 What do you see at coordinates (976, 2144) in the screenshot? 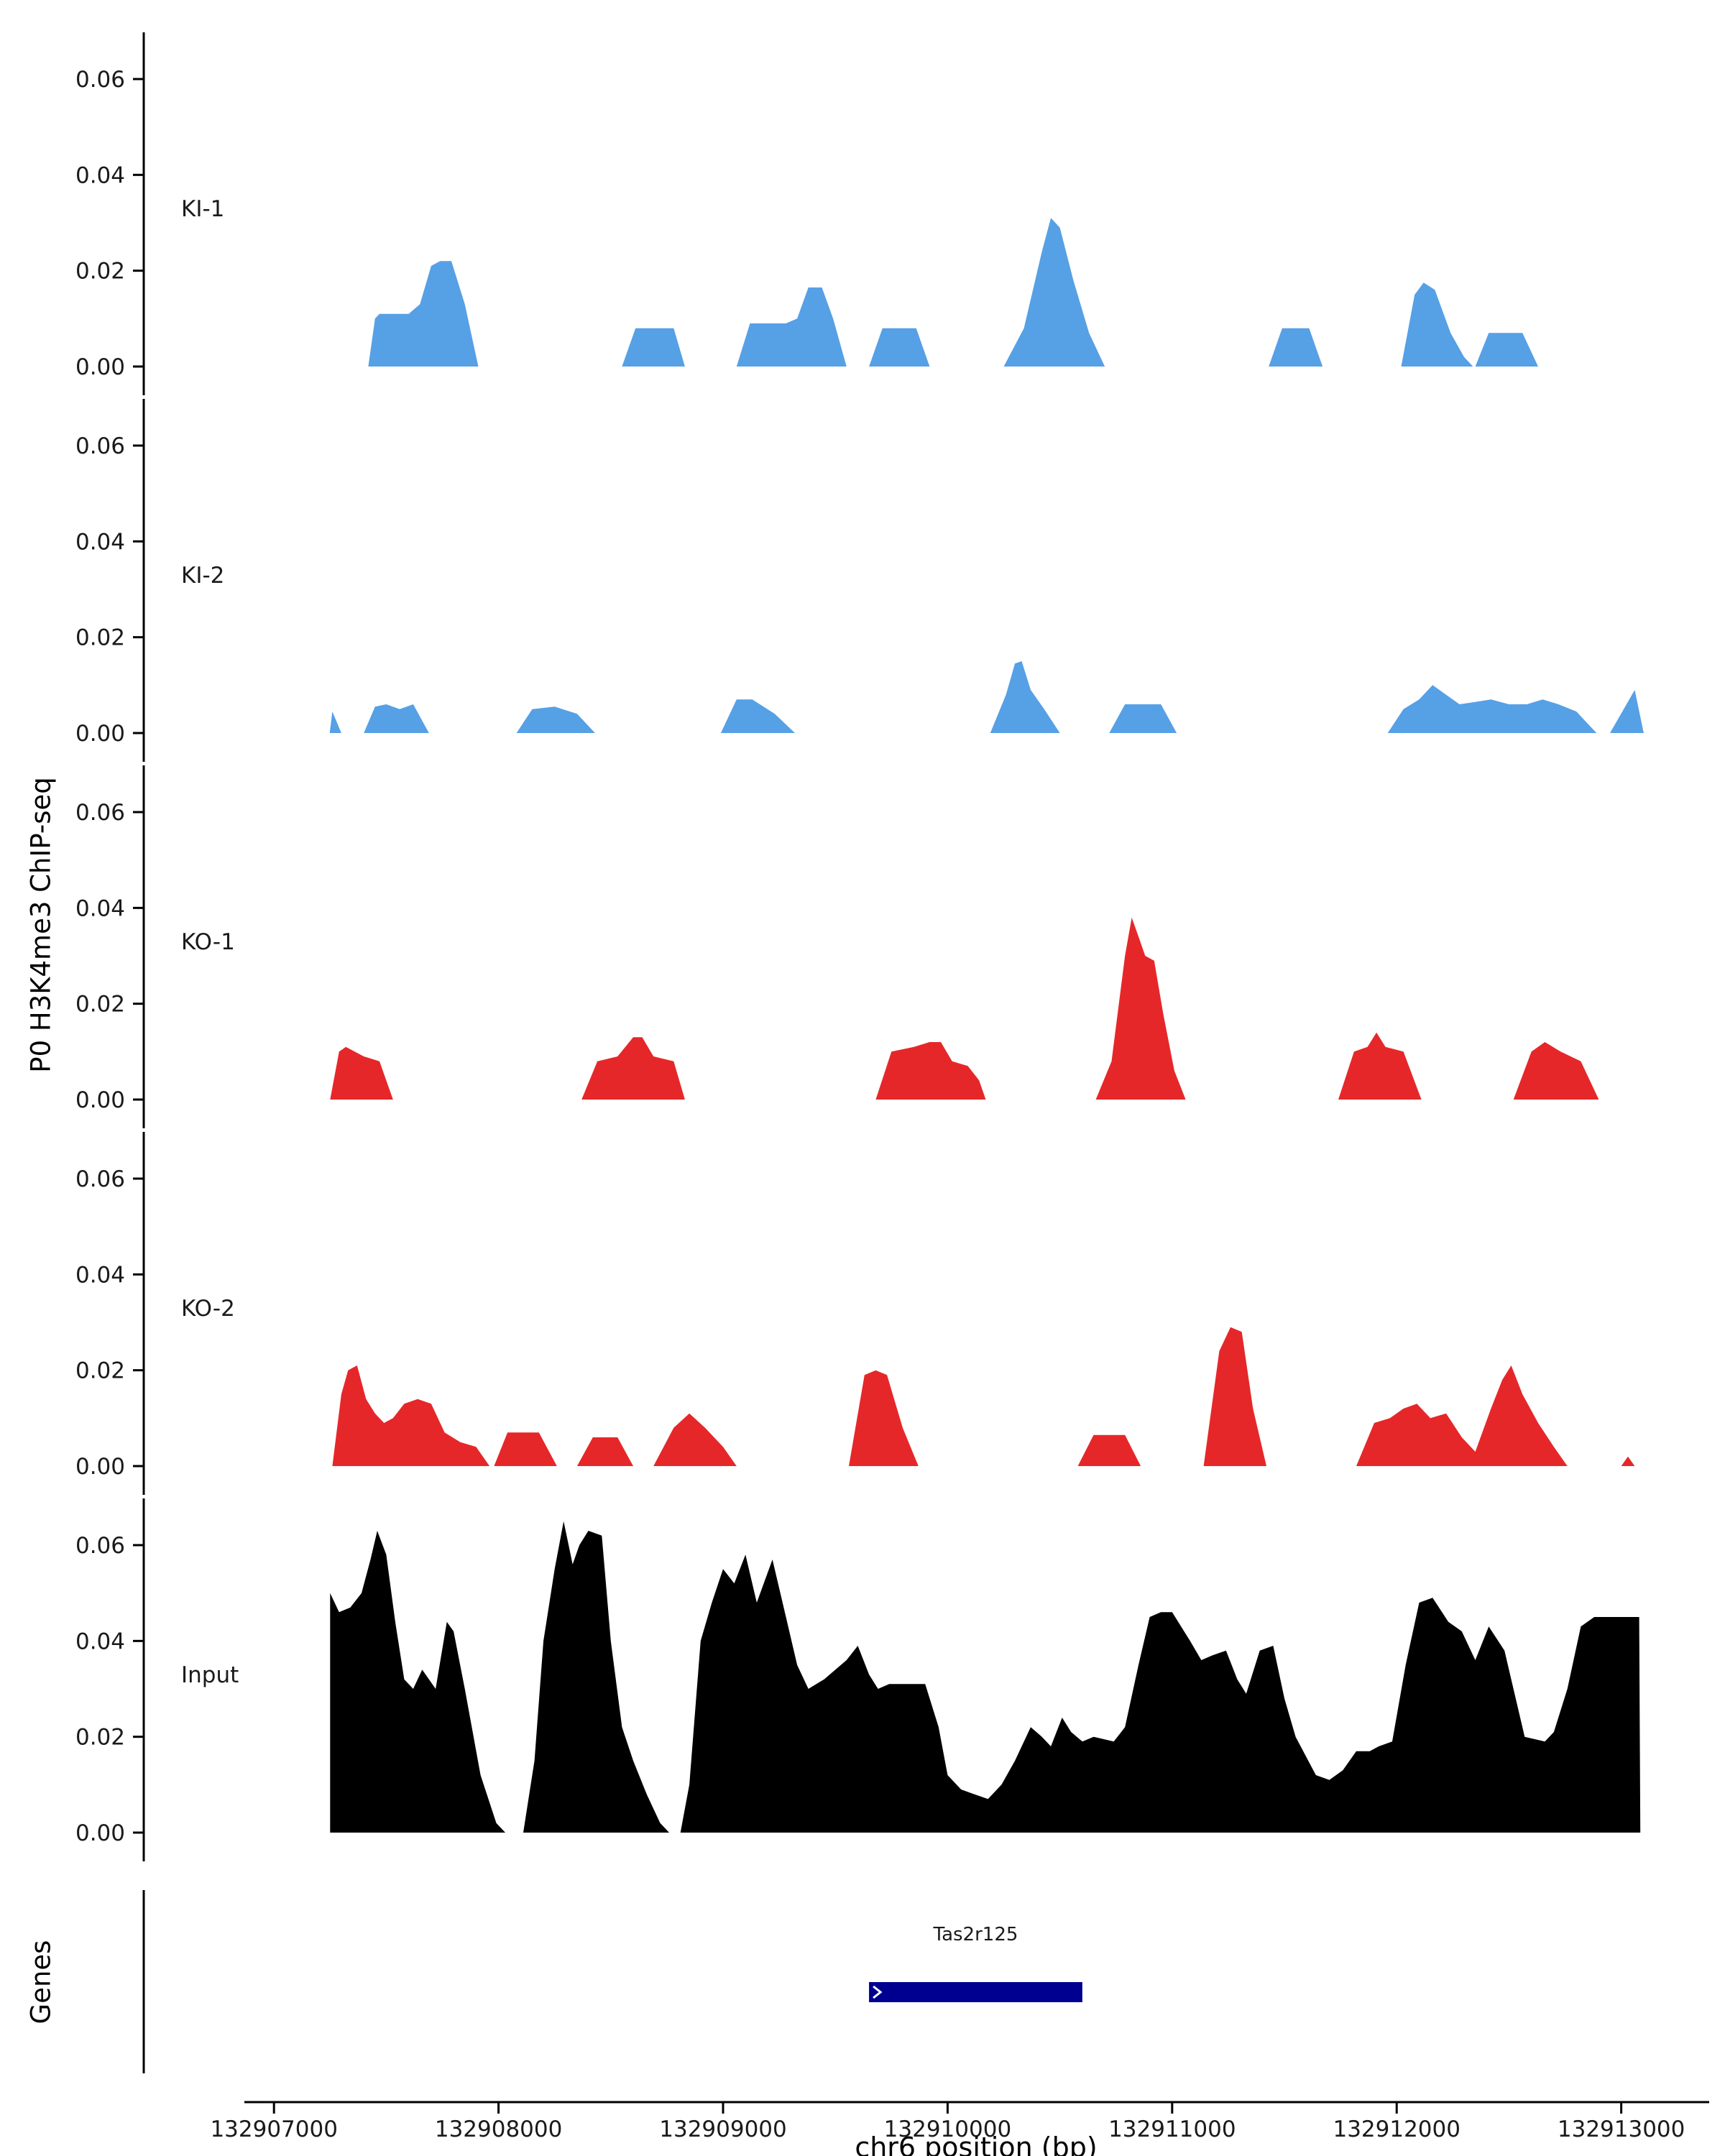
I see `x-axis-label: chr6 position (bp)` at bounding box center [976, 2144].